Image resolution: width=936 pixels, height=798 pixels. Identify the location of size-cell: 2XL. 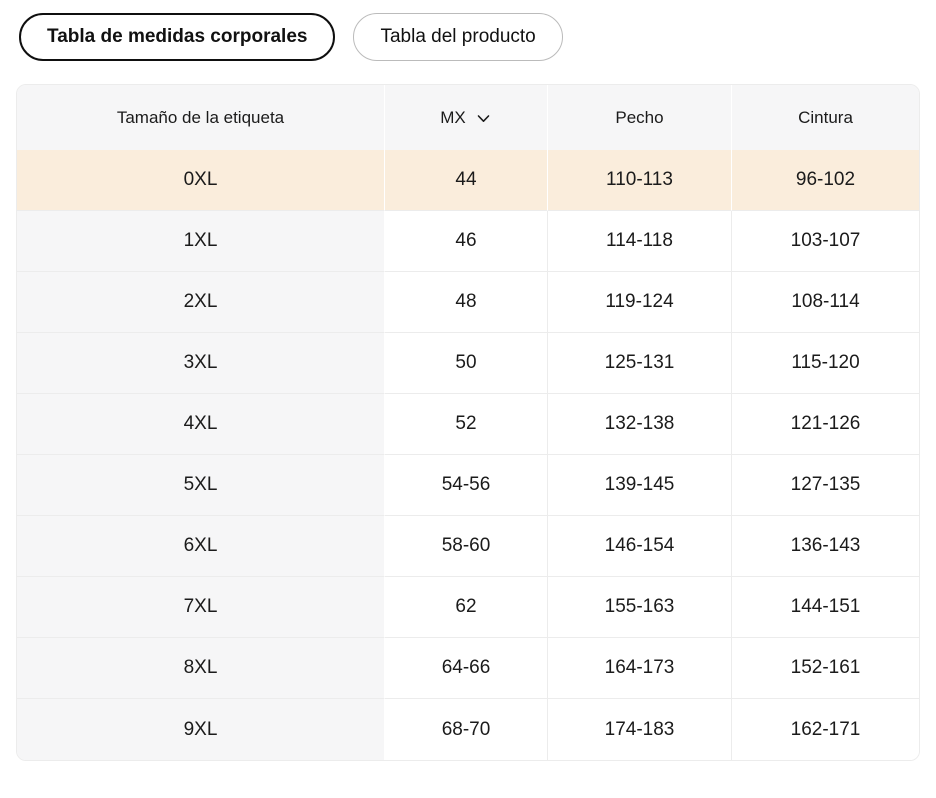
(201, 302).